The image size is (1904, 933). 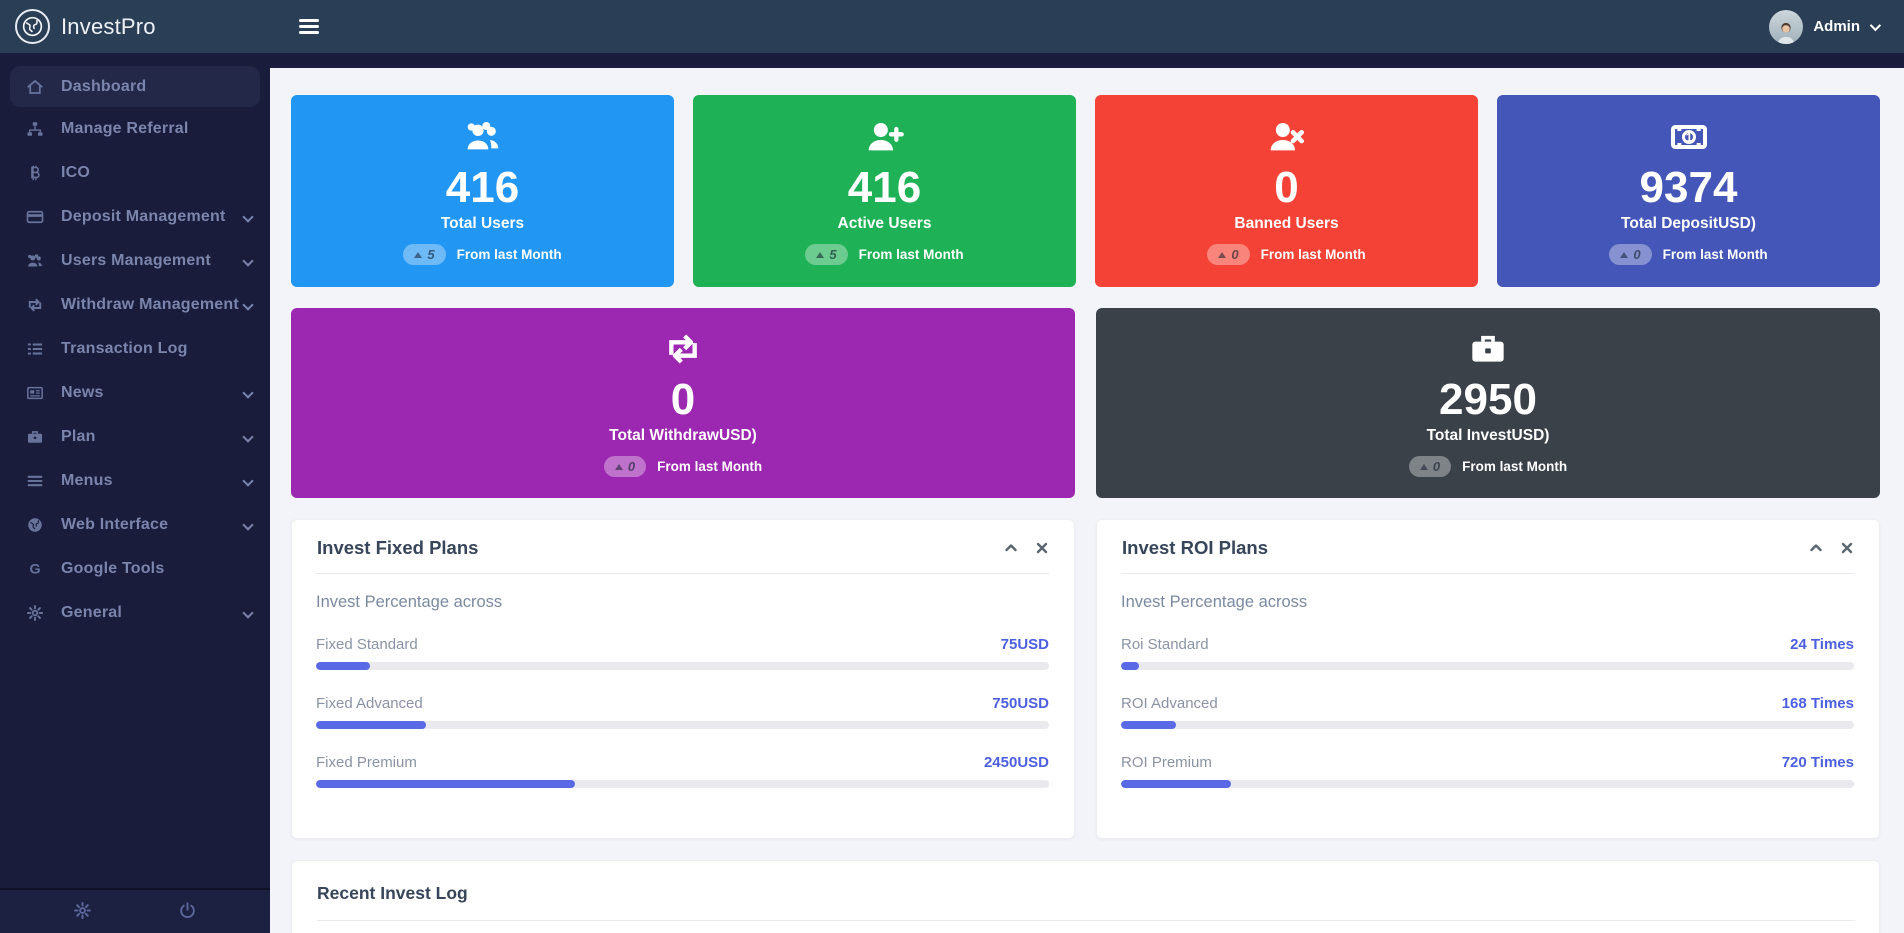 I want to click on globe-icon, so click(x=35, y=525).